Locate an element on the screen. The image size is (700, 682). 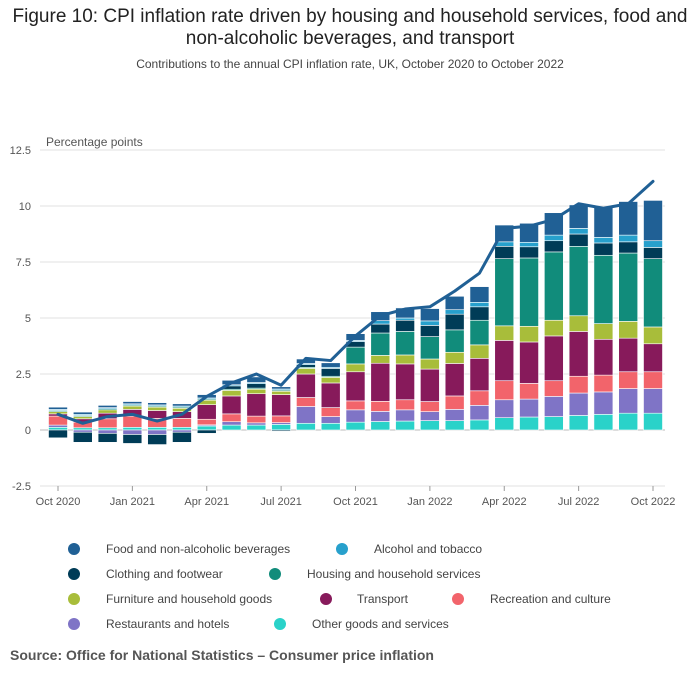
y-tick-label: 2.5 is located at coordinates (23, 375).